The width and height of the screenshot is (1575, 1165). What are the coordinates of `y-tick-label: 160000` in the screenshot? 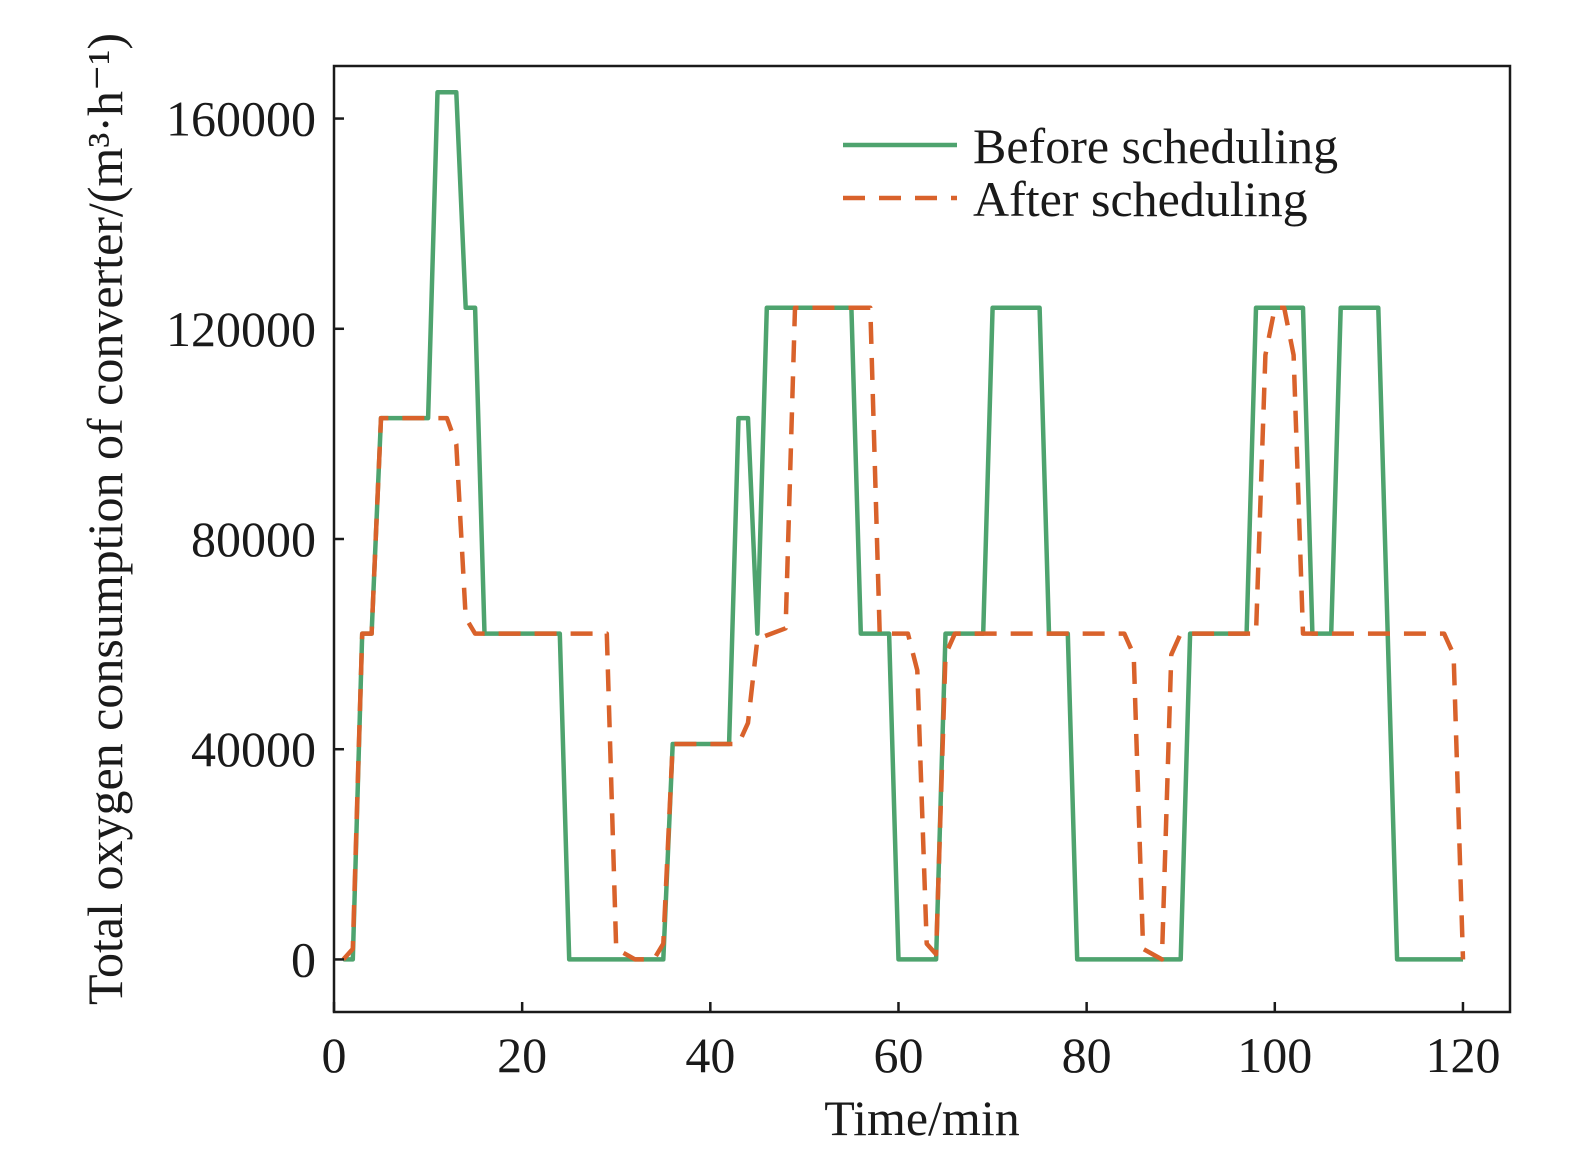 It's located at (241, 119).